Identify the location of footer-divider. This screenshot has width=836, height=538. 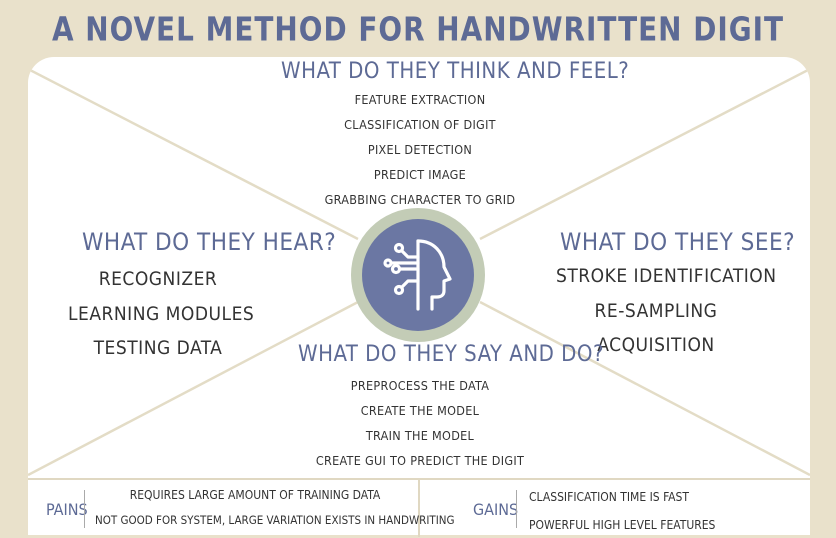
(419, 508).